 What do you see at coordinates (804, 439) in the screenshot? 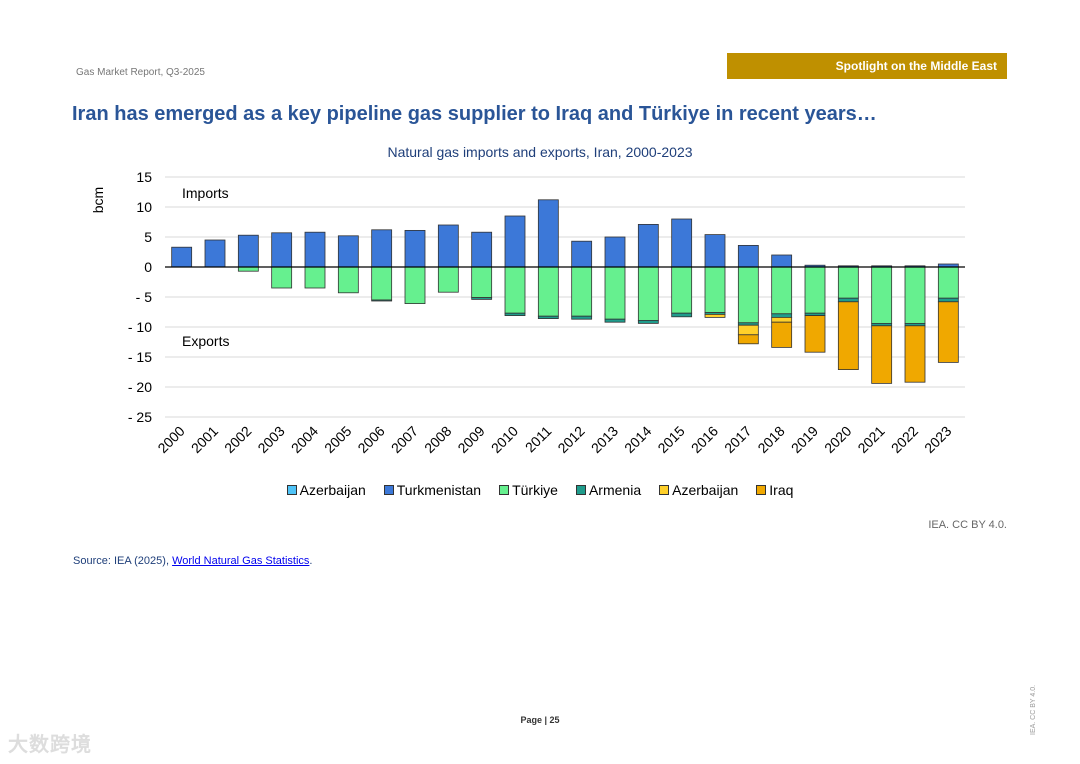
I see `x-tick-label: 2019` at bounding box center [804, 439].